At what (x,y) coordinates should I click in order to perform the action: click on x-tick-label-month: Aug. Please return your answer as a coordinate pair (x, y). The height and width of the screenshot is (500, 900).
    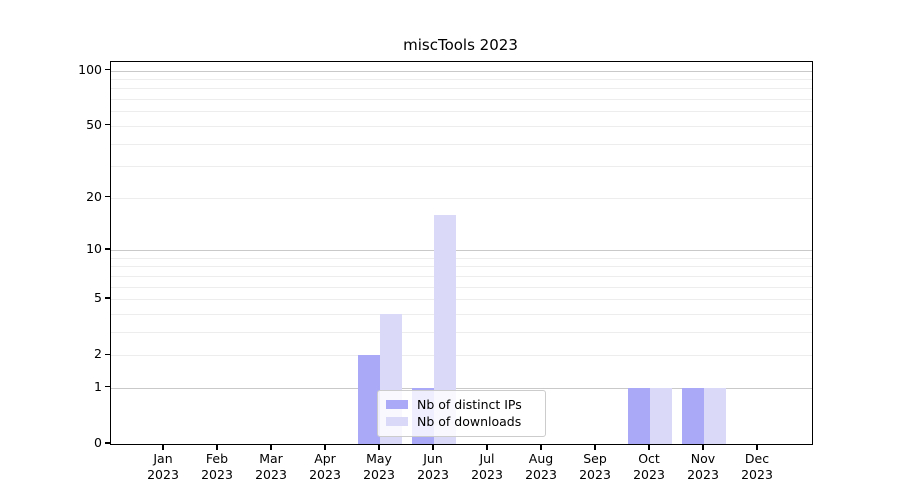
    Looking at the image, I should click on (541, 458).